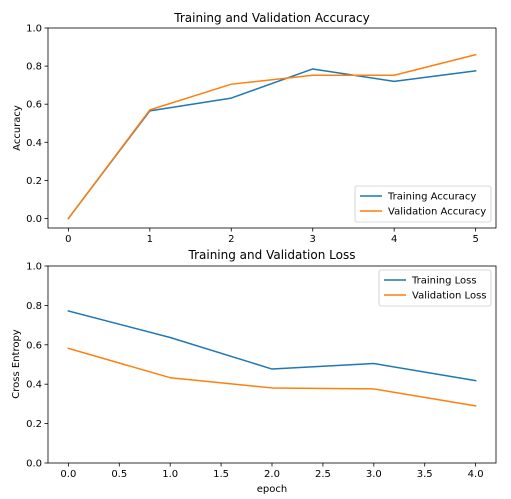 The image size is (511, 499). What do you see at coordinates (444, 281) in the screenshot?
I see `loss-legend-label-0: Training Loss` at bounding box center [444, 281].